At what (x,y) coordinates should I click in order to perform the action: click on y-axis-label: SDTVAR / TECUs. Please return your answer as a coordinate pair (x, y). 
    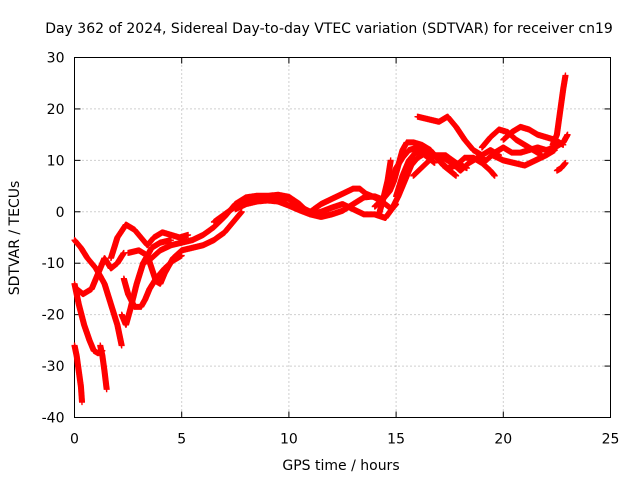
    Looking at the image, I should click on (15, 238).